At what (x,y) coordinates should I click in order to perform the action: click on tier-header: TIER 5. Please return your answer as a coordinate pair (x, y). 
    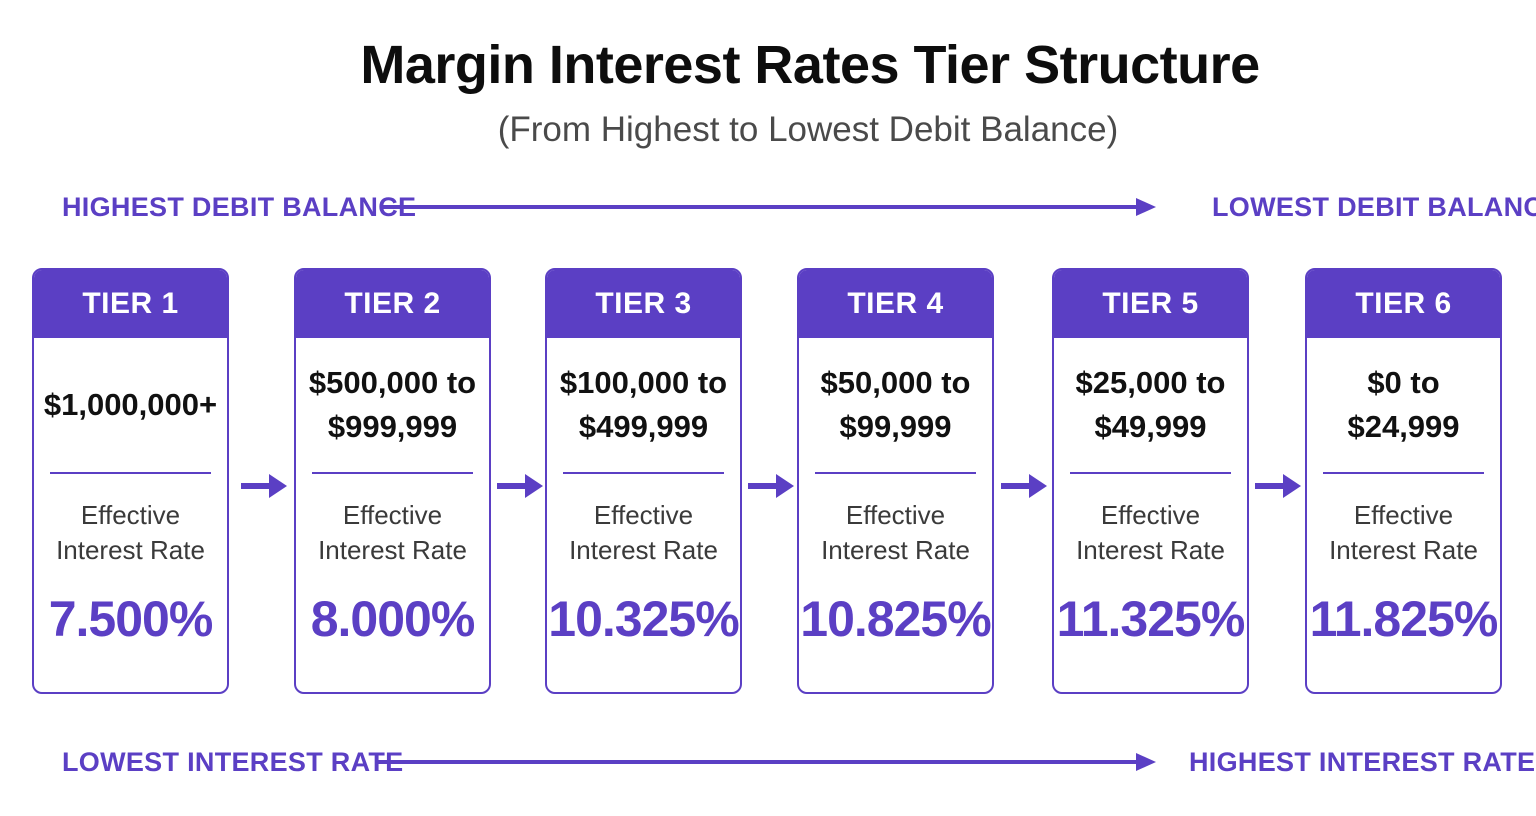
    Looking at the image, I should click on (1150, 304).